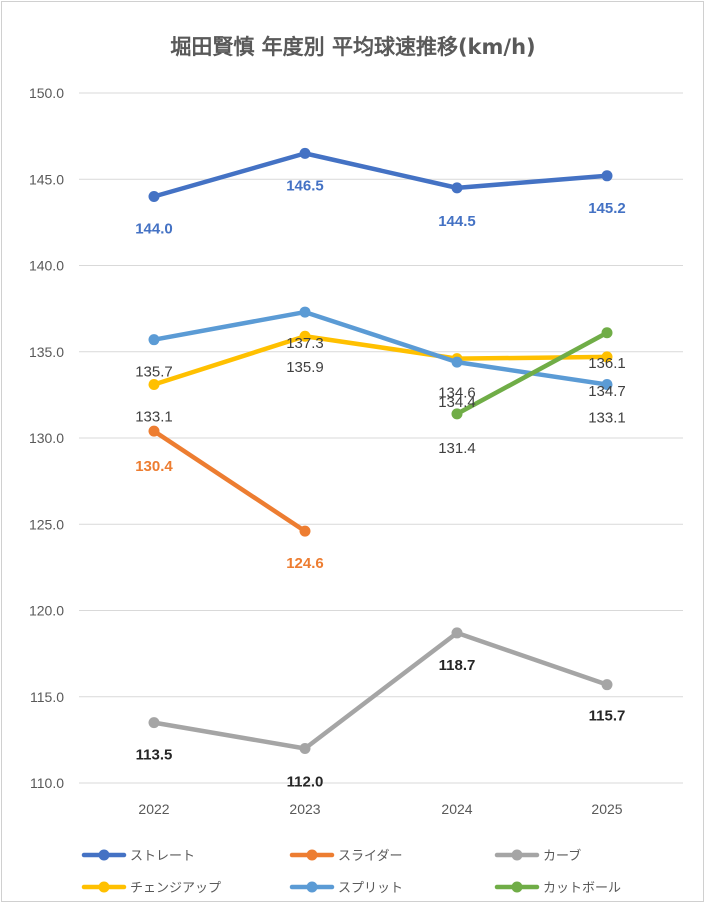  I want to click on data-label: 135.9, so click(305, 367).